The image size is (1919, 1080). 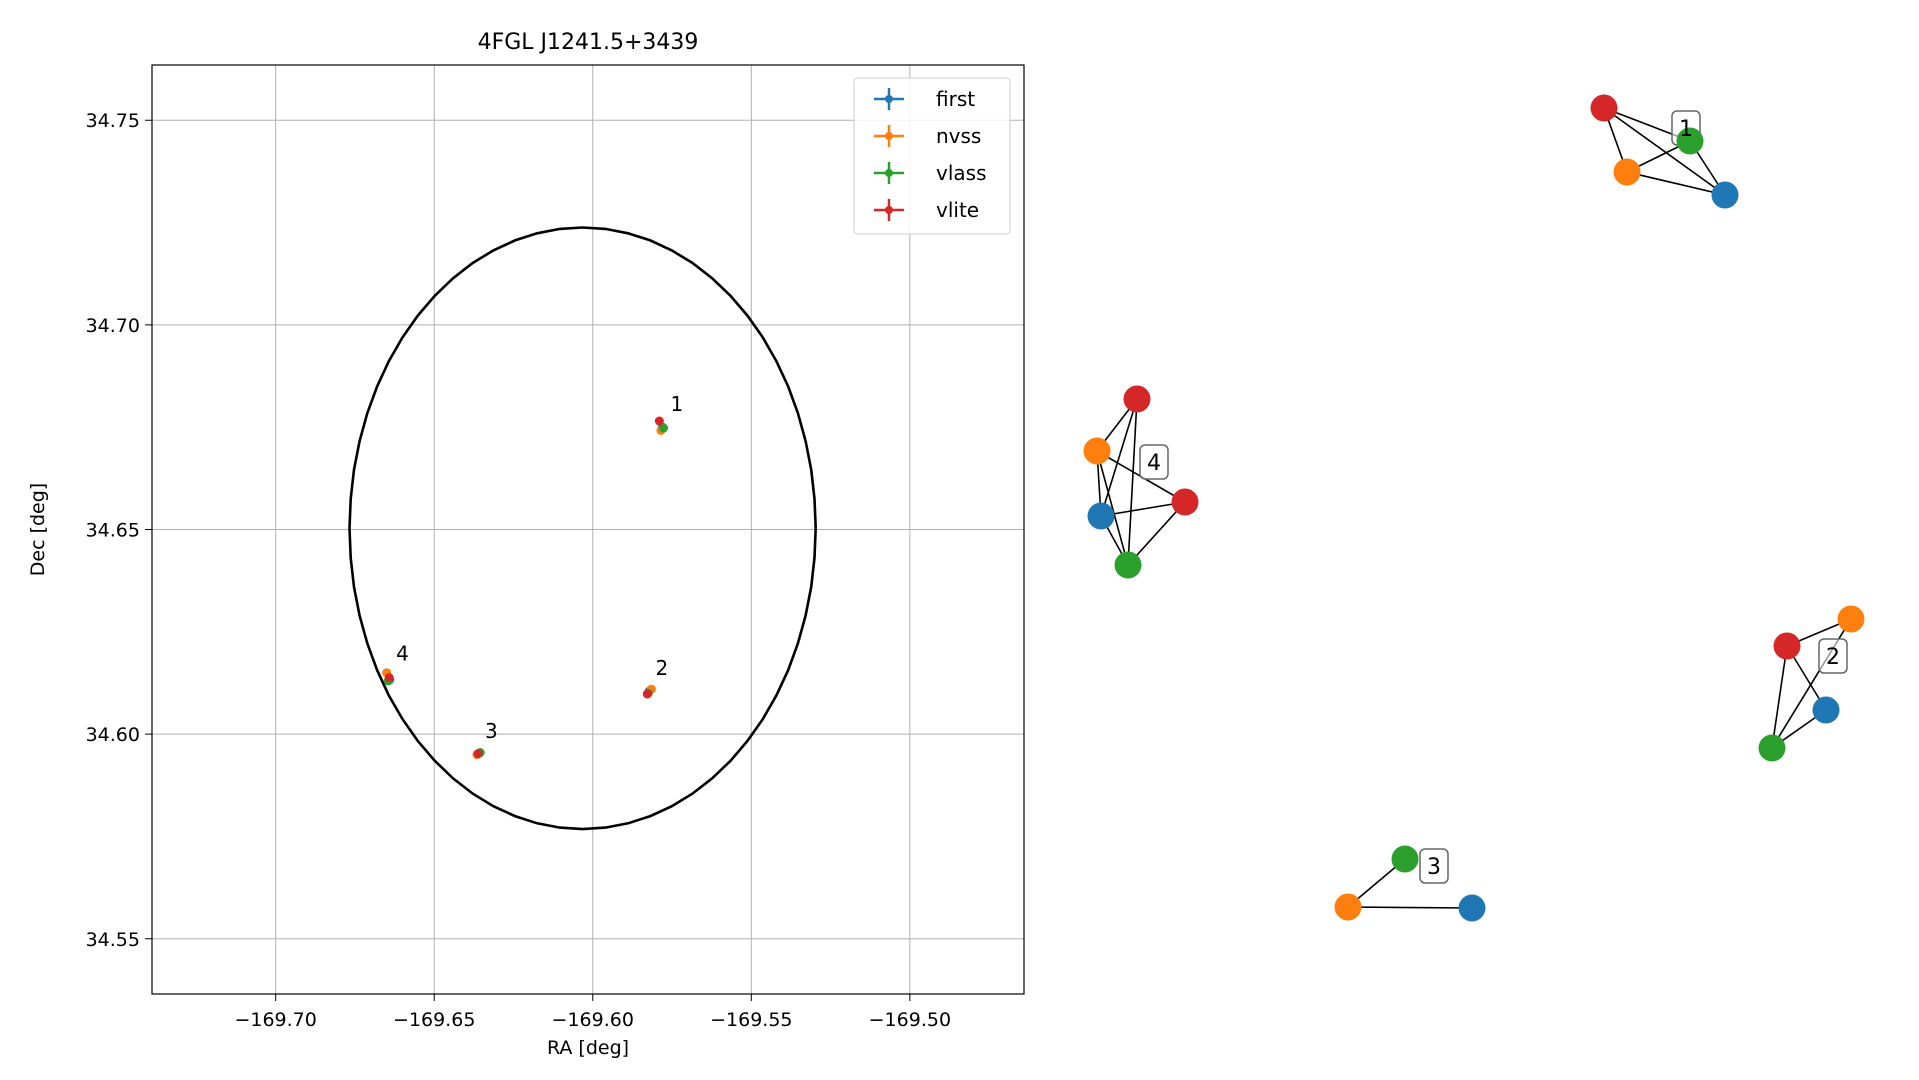 I want to click on point-label: 2, so click(x=662, y=668).